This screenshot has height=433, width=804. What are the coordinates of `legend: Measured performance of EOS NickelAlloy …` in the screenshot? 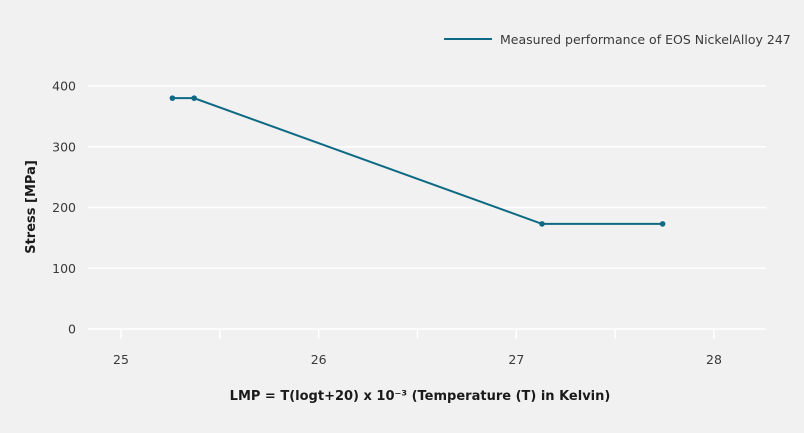 It's located at (617, 39).